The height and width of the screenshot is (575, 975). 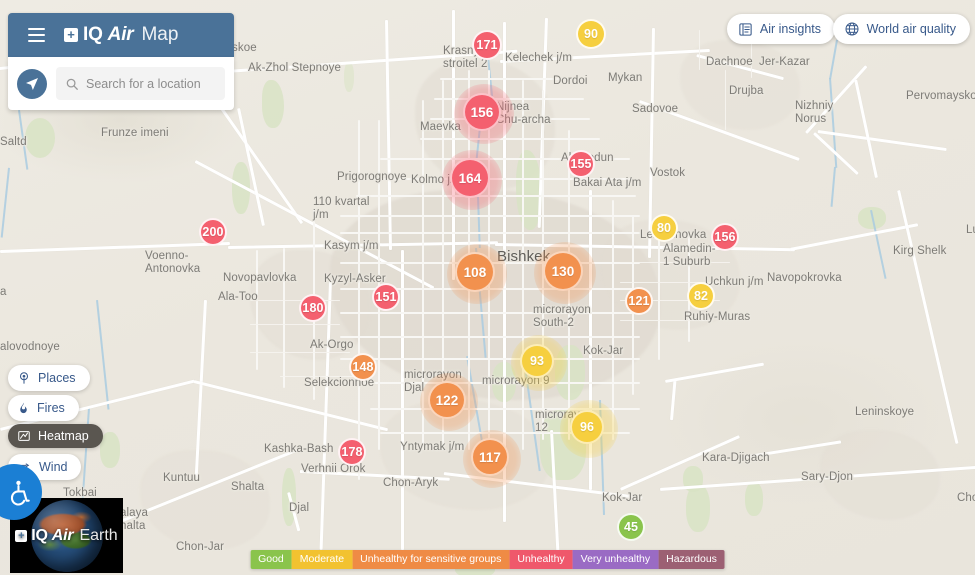 What do you see at coordinates (691, 559) in the screenshot?
I see `legend-segment: Hazardous` at bounding box center [691, 559].